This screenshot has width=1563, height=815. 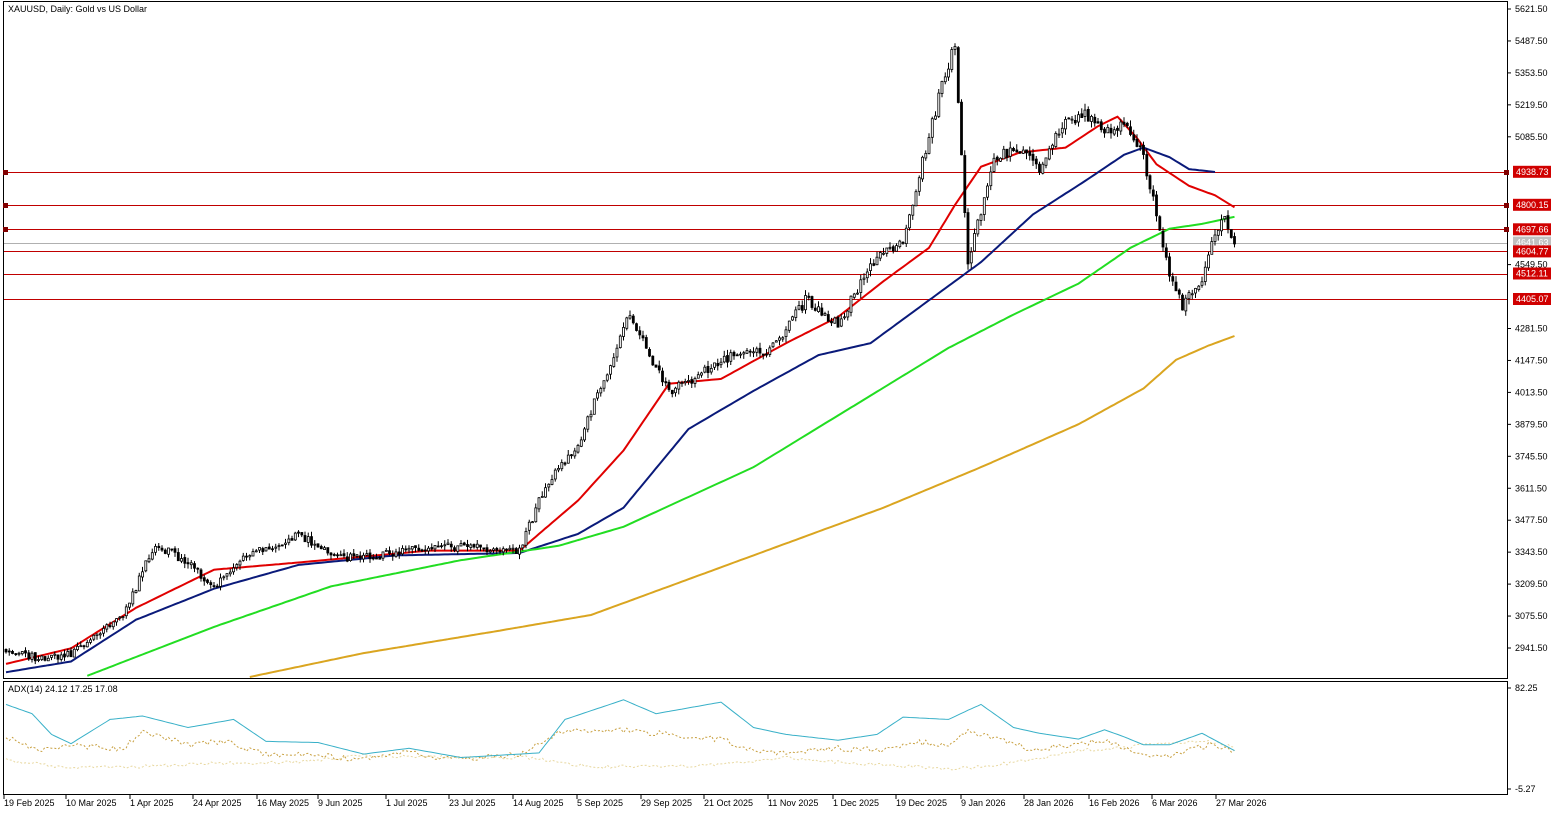 I want to click on date-tick-label: 24 Apr 2025, so click(x=217, y=803).